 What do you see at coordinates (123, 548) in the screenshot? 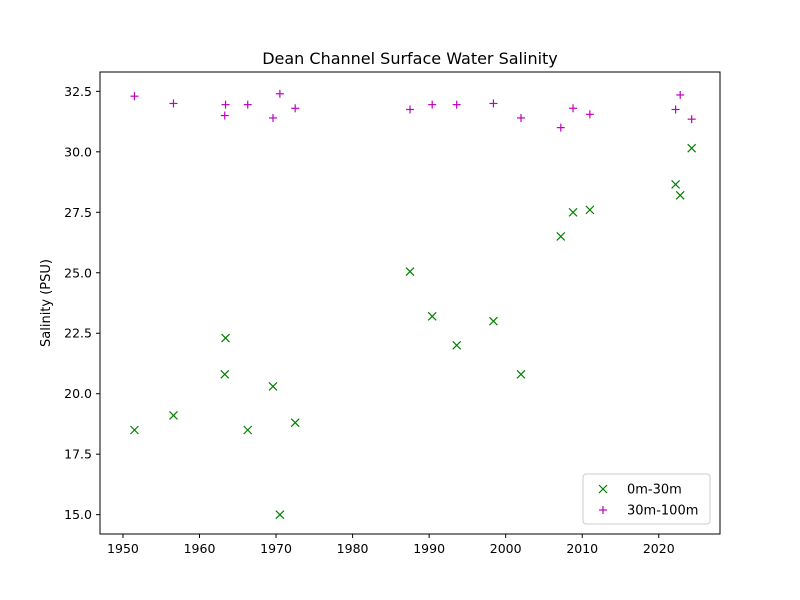
I see `x-tick-label: 1950` at bounding box center [123, 548].